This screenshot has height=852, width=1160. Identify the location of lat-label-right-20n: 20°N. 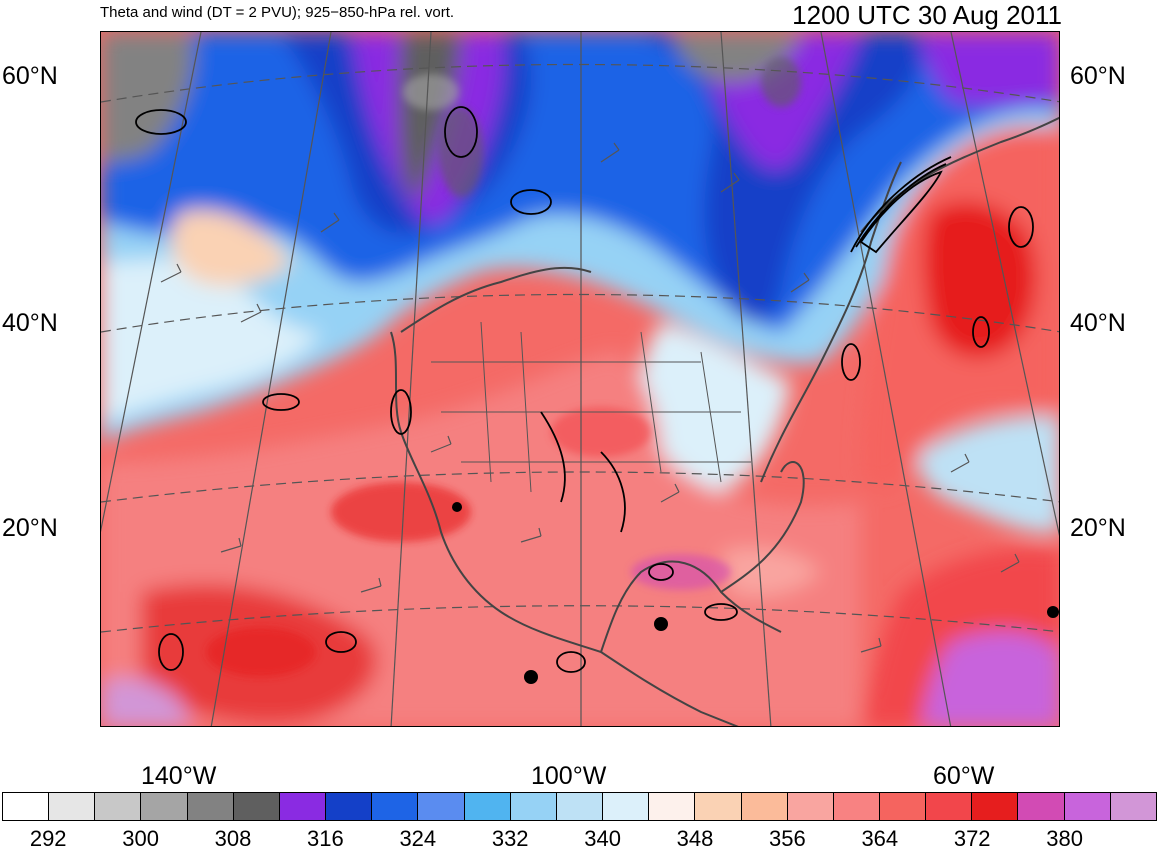
(1098, 528).